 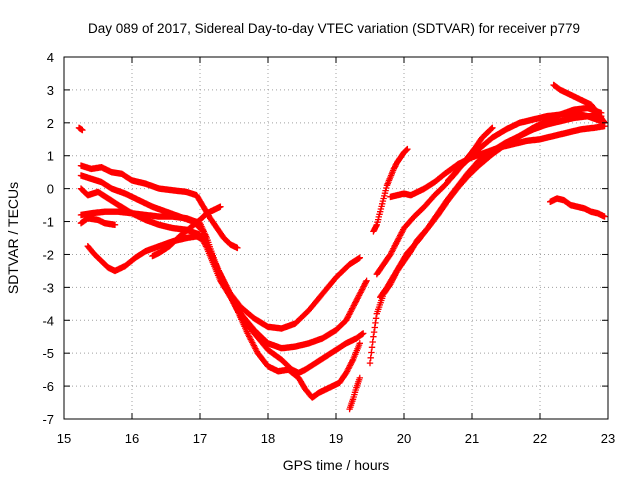 I want to click on y-tick-label: -2, so click(x=48, y=254).